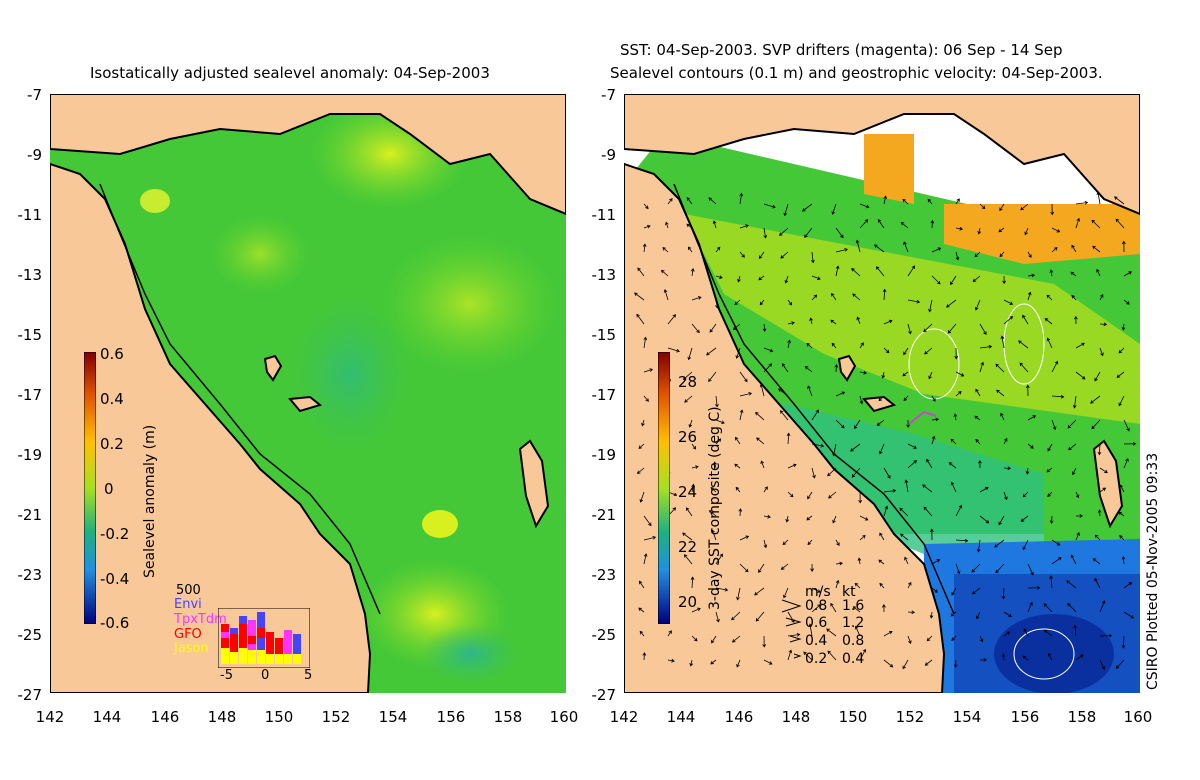  Describe the element at coordinates (188, 590) in the screenshot. I see `inset-count-label: 500` at that location.